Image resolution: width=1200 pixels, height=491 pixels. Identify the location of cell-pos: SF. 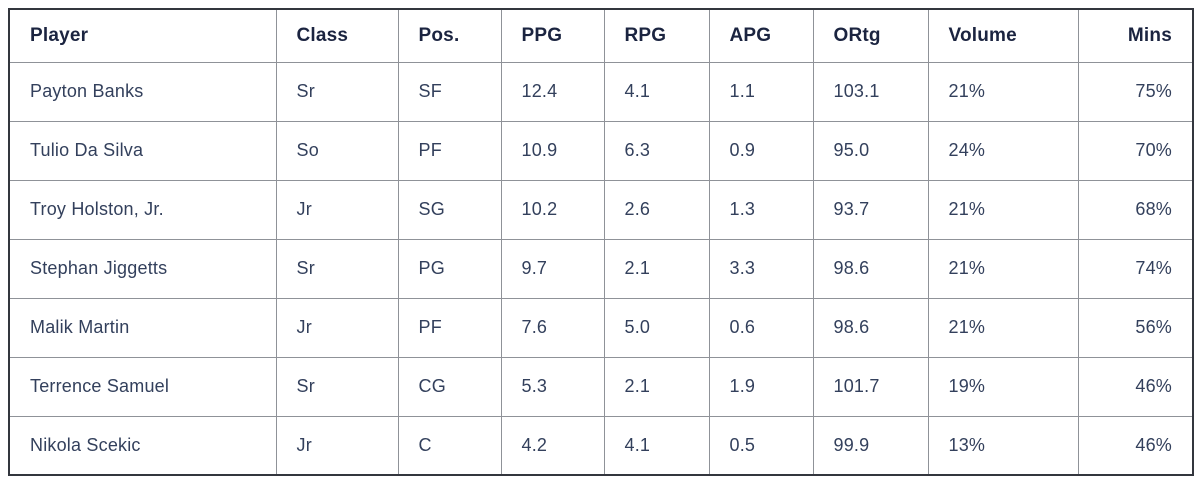
(449, 91).